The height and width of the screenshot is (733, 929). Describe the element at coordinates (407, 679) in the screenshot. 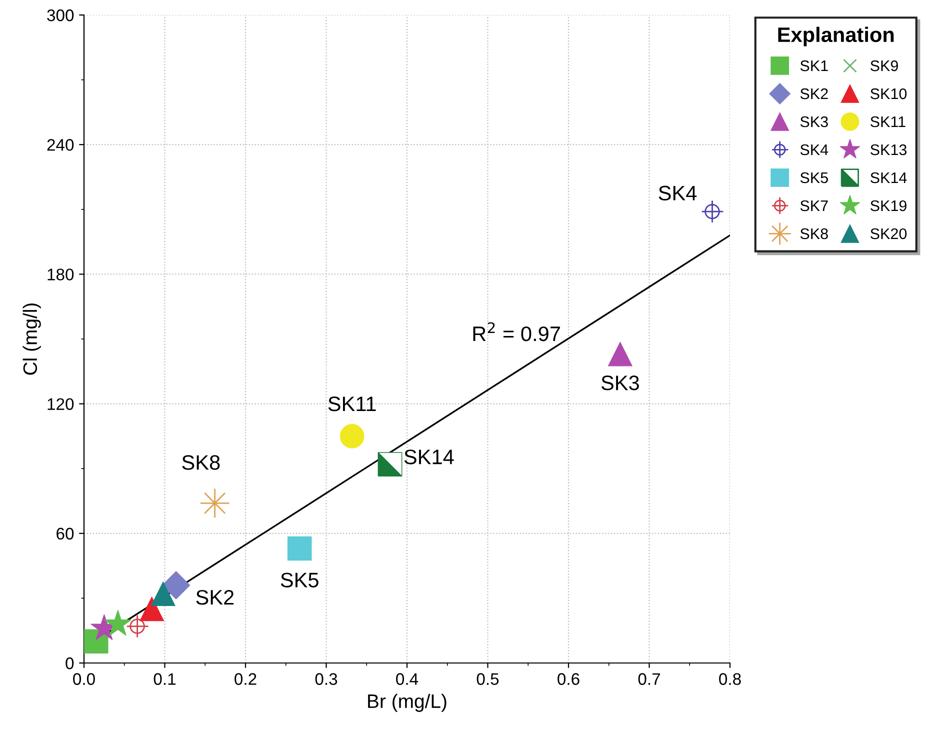

I see `x-tick-label: 0.4` at that location.